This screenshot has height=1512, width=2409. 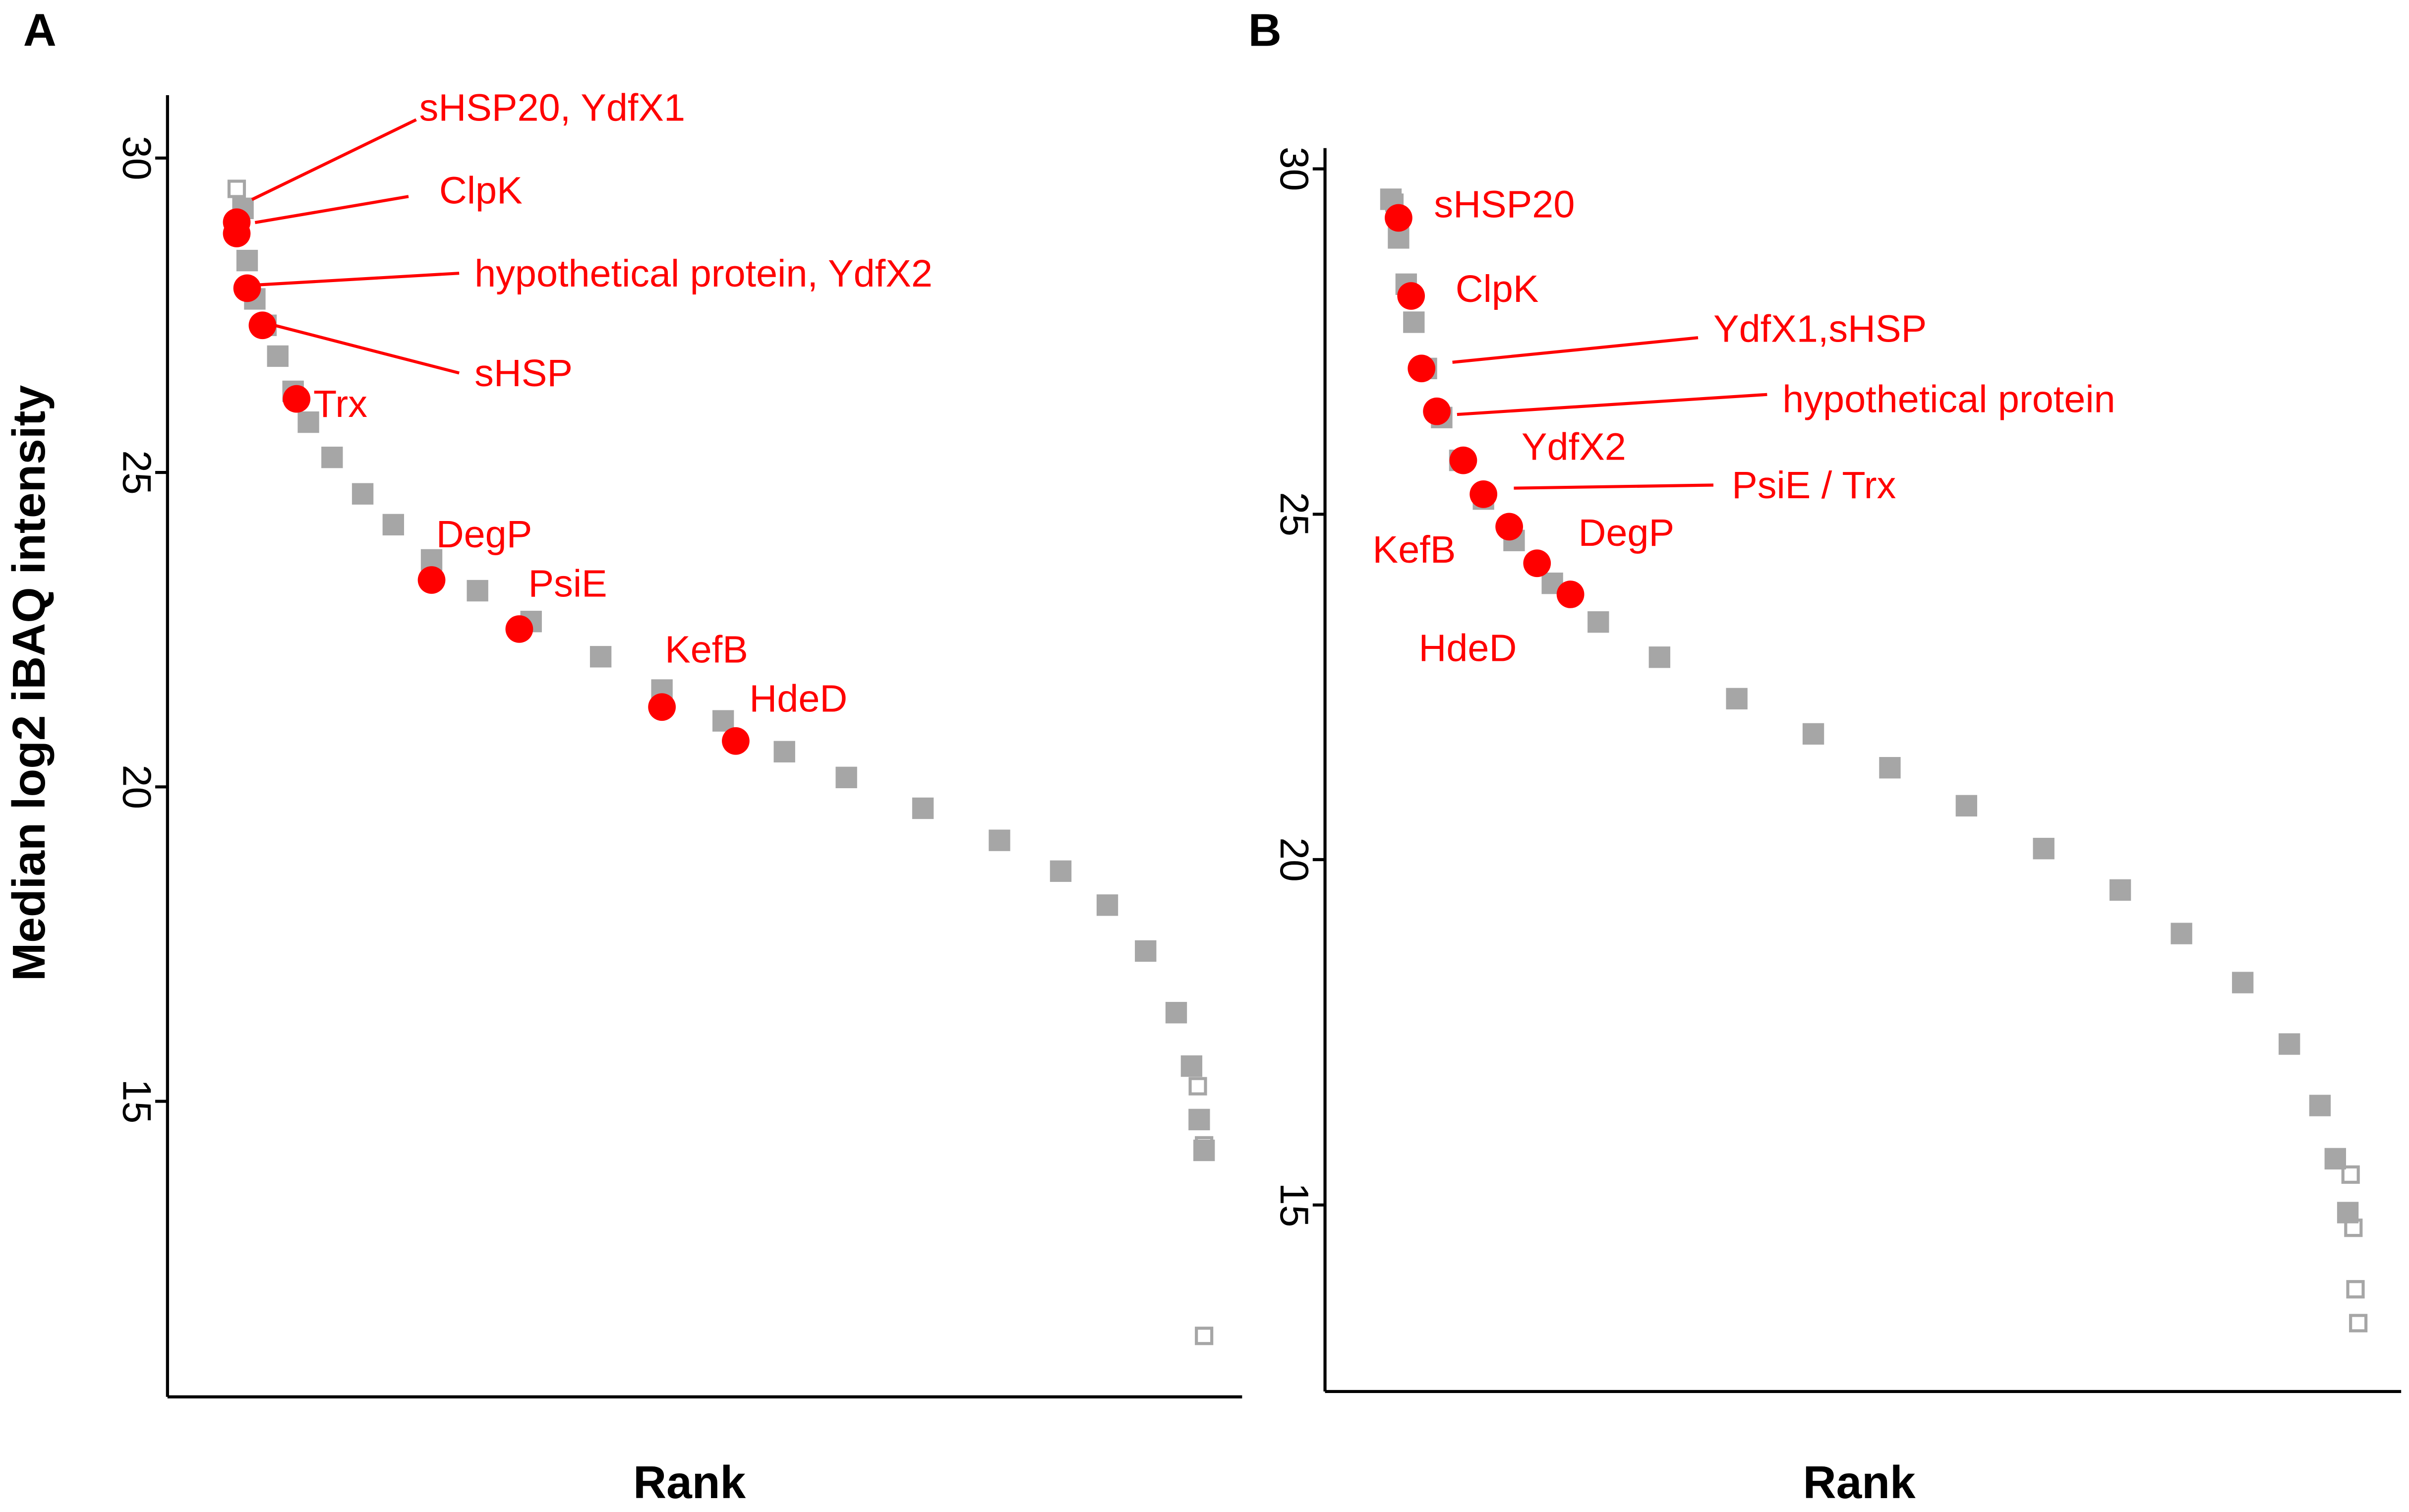 I want to click on point-label: YdfX2, so click(x=1574, y=447).